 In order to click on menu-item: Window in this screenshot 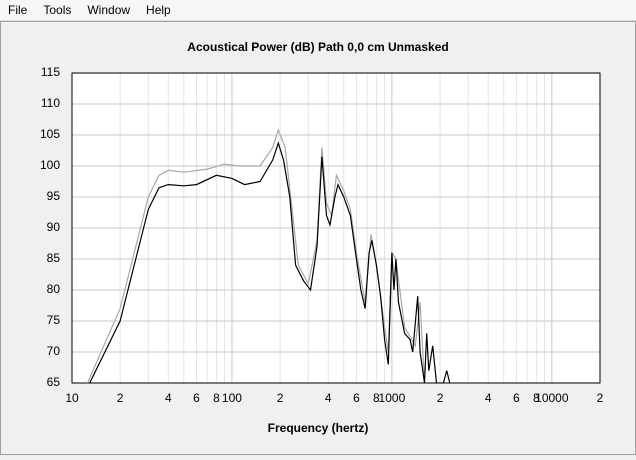, I will do `click(109, 10)`.